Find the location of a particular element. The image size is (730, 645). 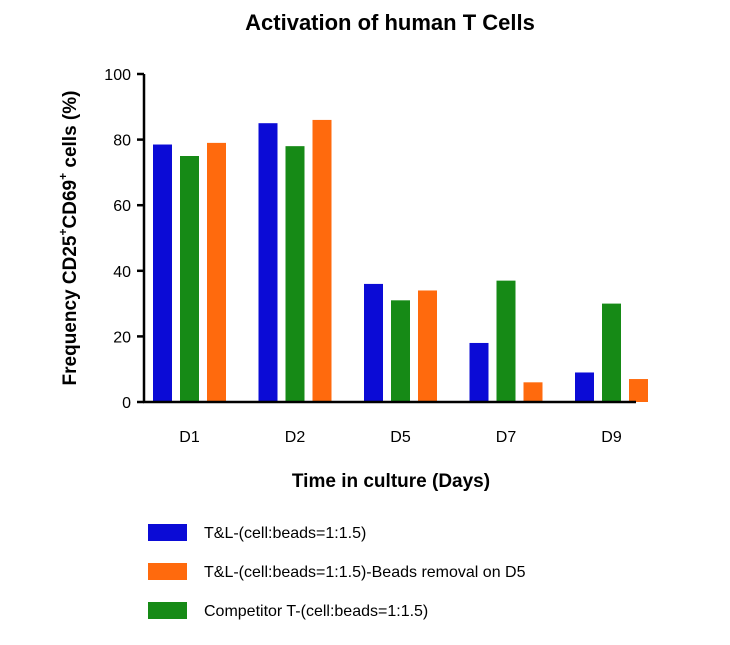

x-axis-ticks: D1 D2 D5 D7 D9 is located at coordinates (400, 437).